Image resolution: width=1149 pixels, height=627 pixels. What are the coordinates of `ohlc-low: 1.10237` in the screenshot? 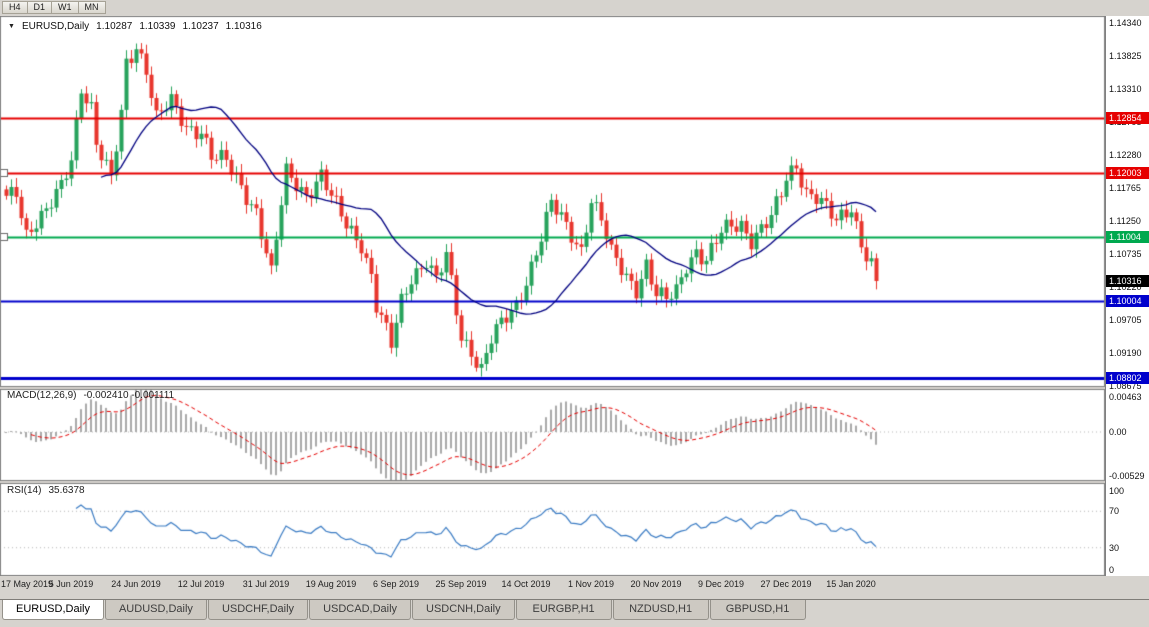 It's located at (200, 26).